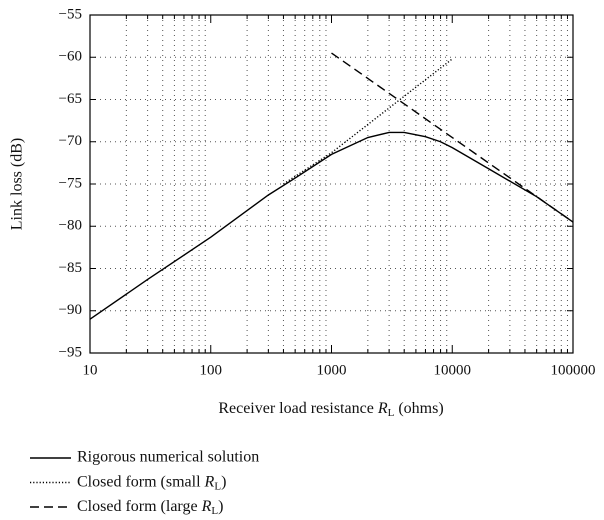 This screenshot has height=520, width=604. Describe the element at coordinates (90, 370) in the screenshot. I see `x-tick-label: 10` at that location.